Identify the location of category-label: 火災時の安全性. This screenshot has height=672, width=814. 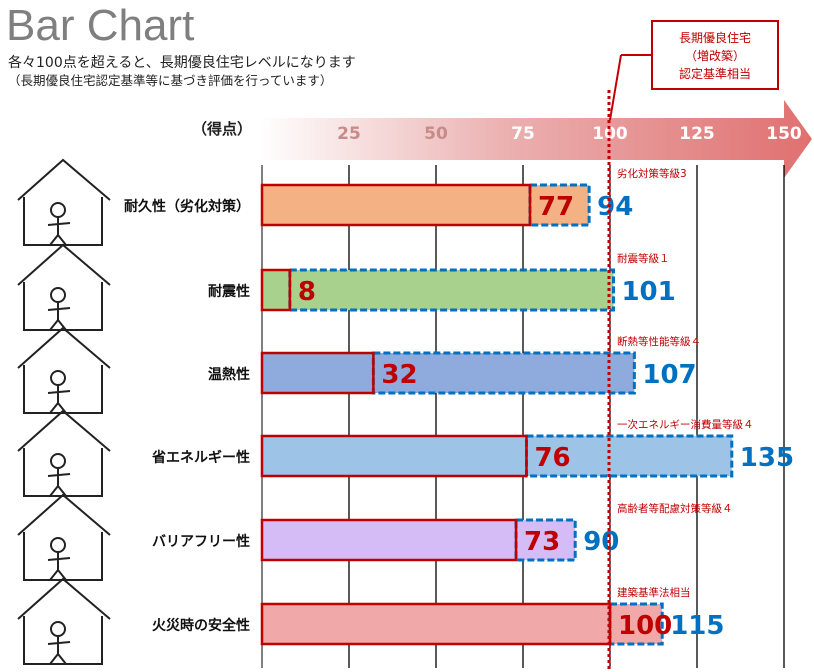
(201, 625).